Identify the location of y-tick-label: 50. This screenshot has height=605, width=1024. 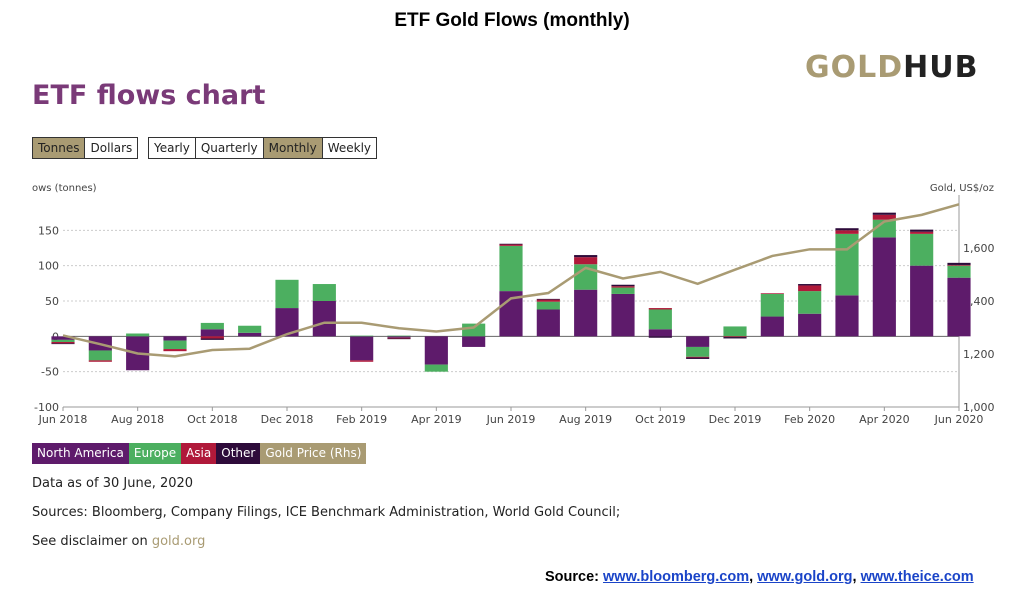
(52, 301).